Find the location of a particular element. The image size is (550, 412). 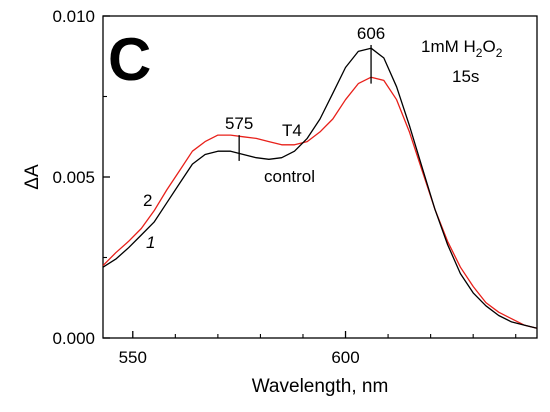

curve-number-2: 2 is located at coordinates (147, 200).